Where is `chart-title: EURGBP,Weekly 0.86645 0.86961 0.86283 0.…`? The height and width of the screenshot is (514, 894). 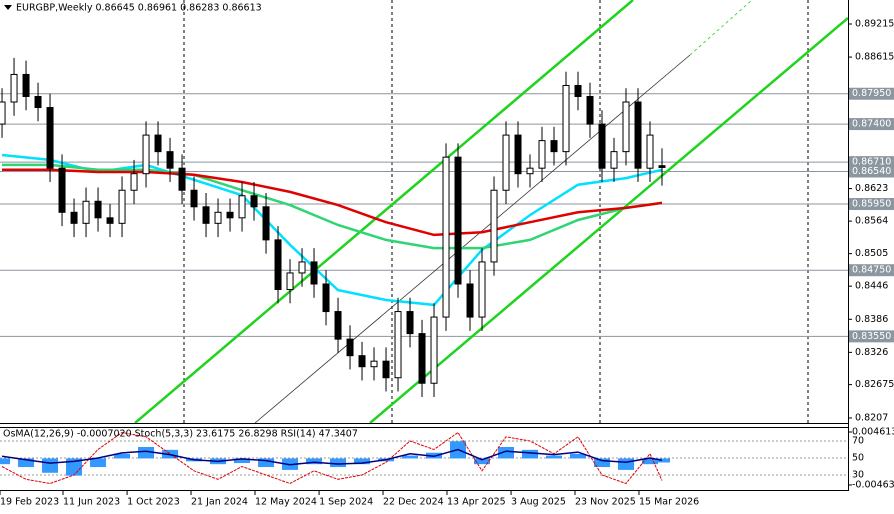
chart-title: EURGBP,Weekly 0.86645 0.86961 0.86283 0.… is located at coordinates (139, 8).